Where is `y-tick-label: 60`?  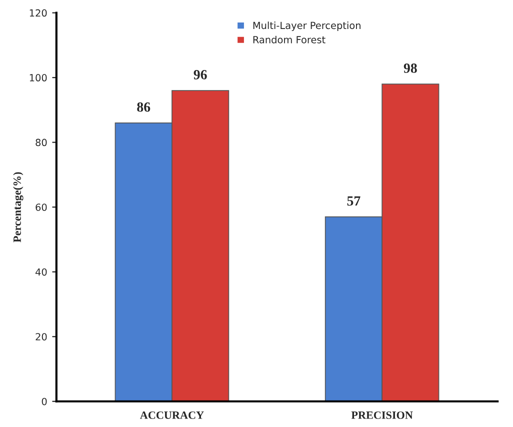 y-tick-label: 60 is located at coordinates (41, 207).